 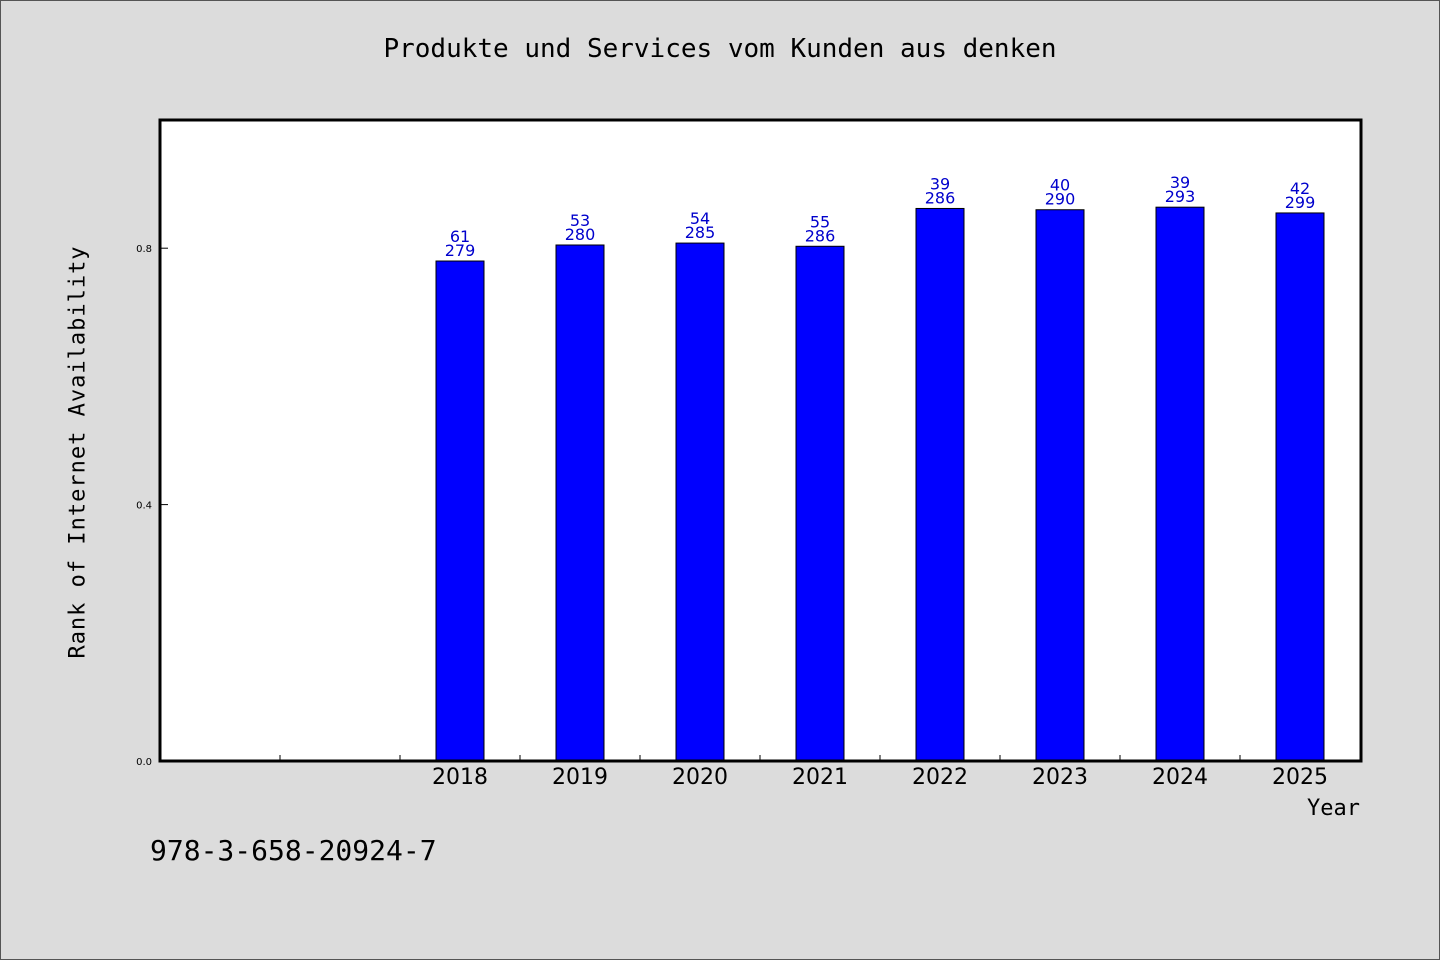 What do you see at coordinates (580, 220) in the screenshot?
I see `bar-label-top: 53` at bounding box center [580, 220].